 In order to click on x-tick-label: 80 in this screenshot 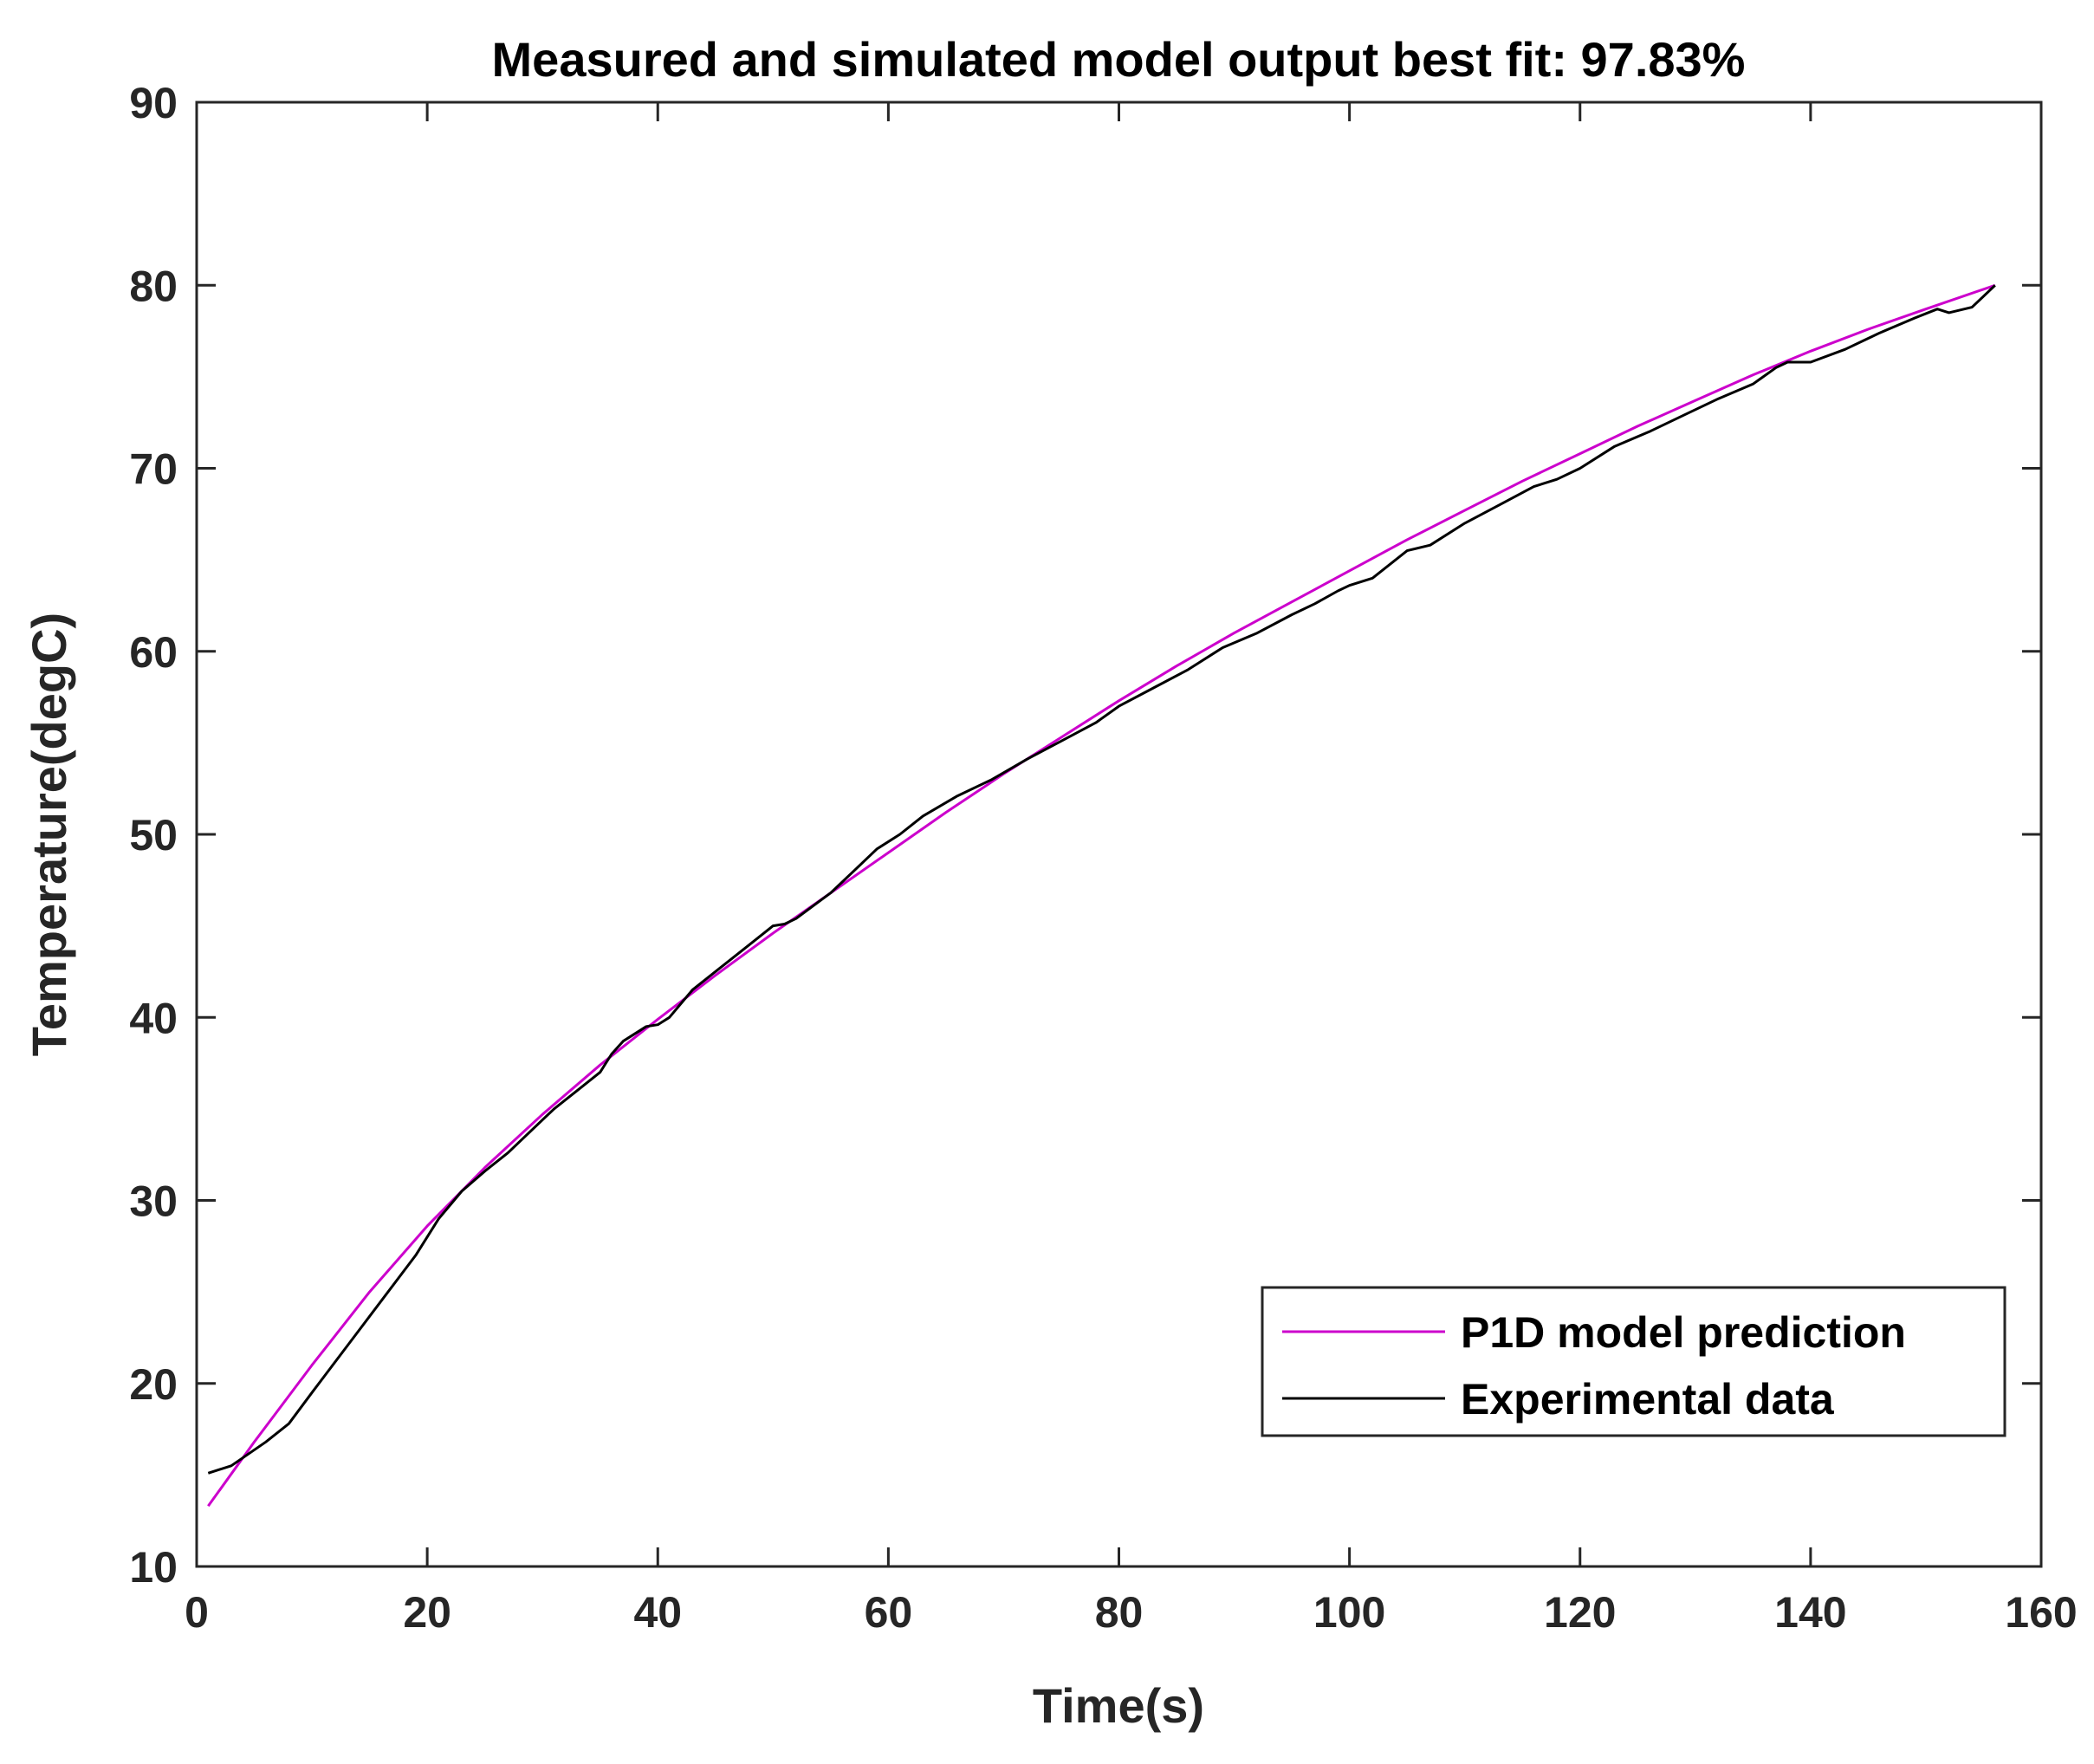, I will do `click(1119, 1612)`.